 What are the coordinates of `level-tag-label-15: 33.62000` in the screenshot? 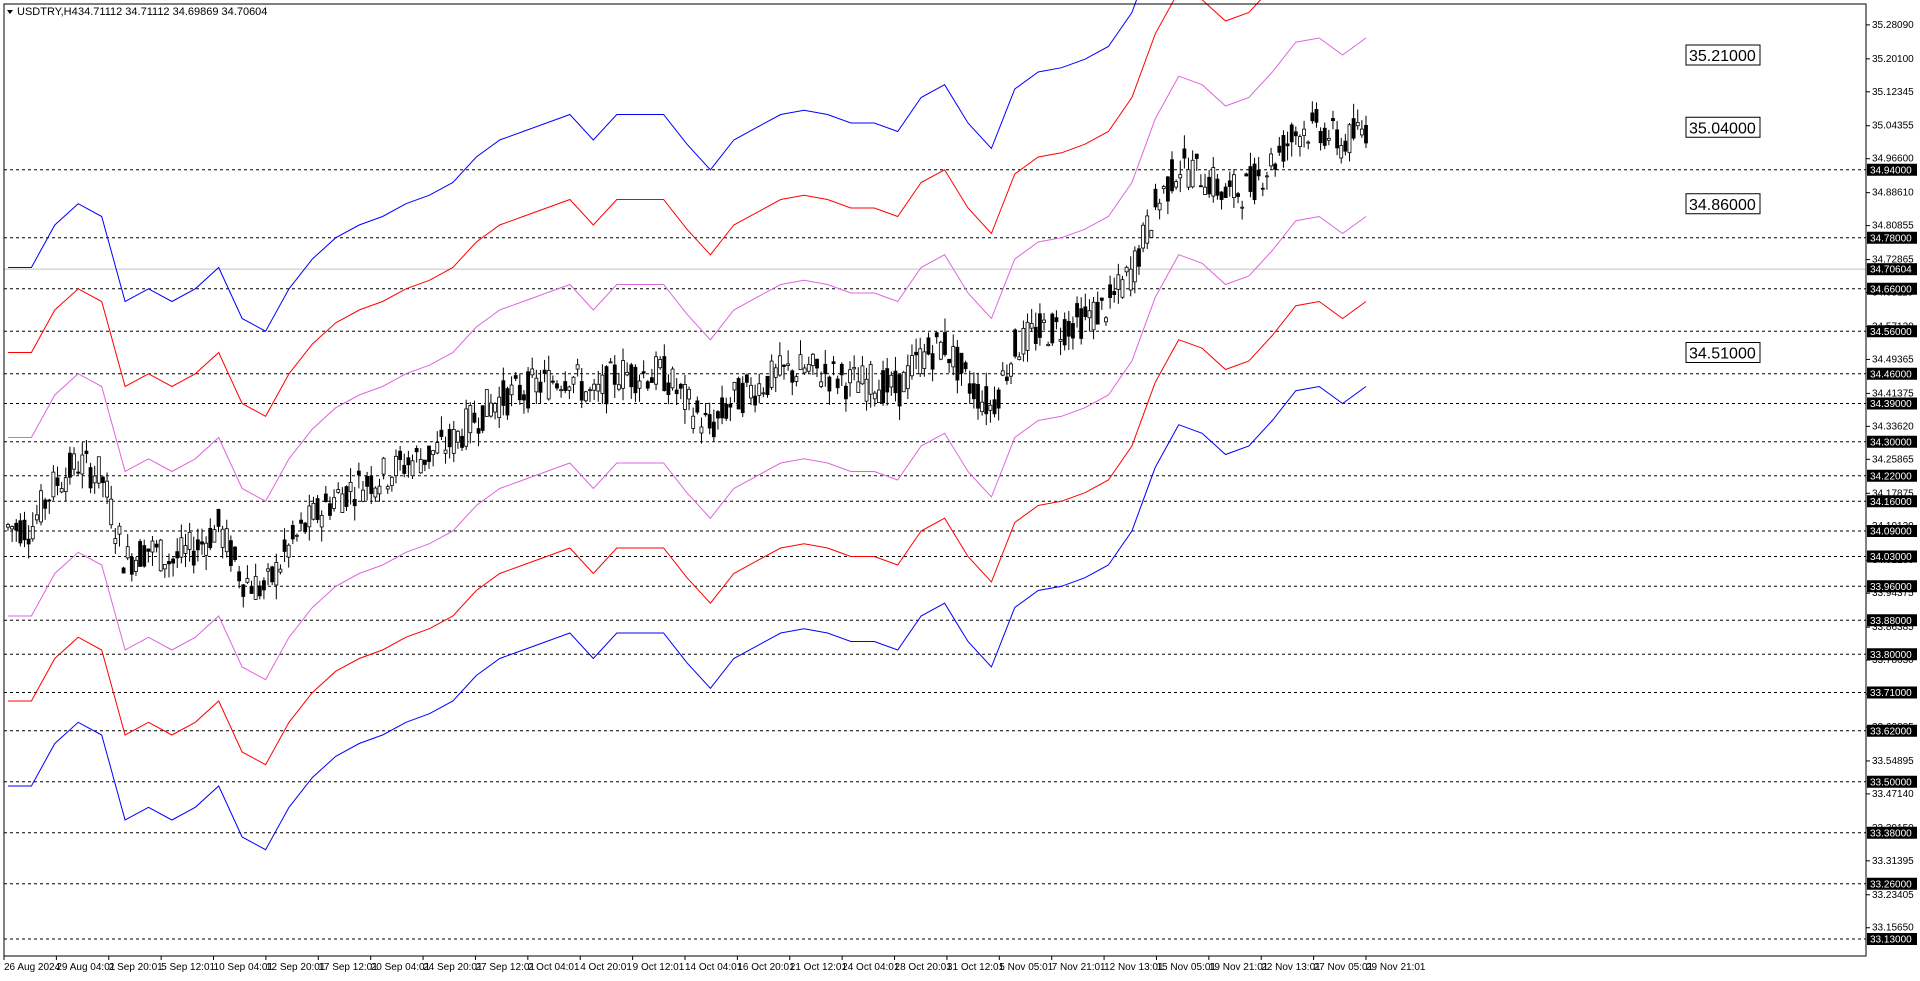 It's located at (1891, 731).